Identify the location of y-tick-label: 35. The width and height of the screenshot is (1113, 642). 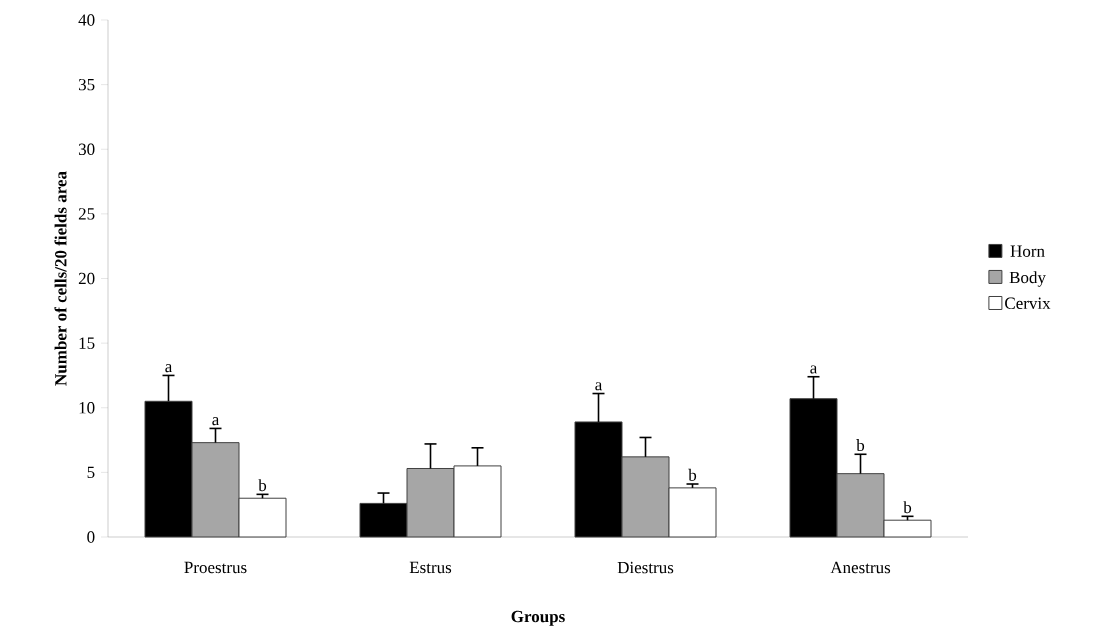
(86, 84).